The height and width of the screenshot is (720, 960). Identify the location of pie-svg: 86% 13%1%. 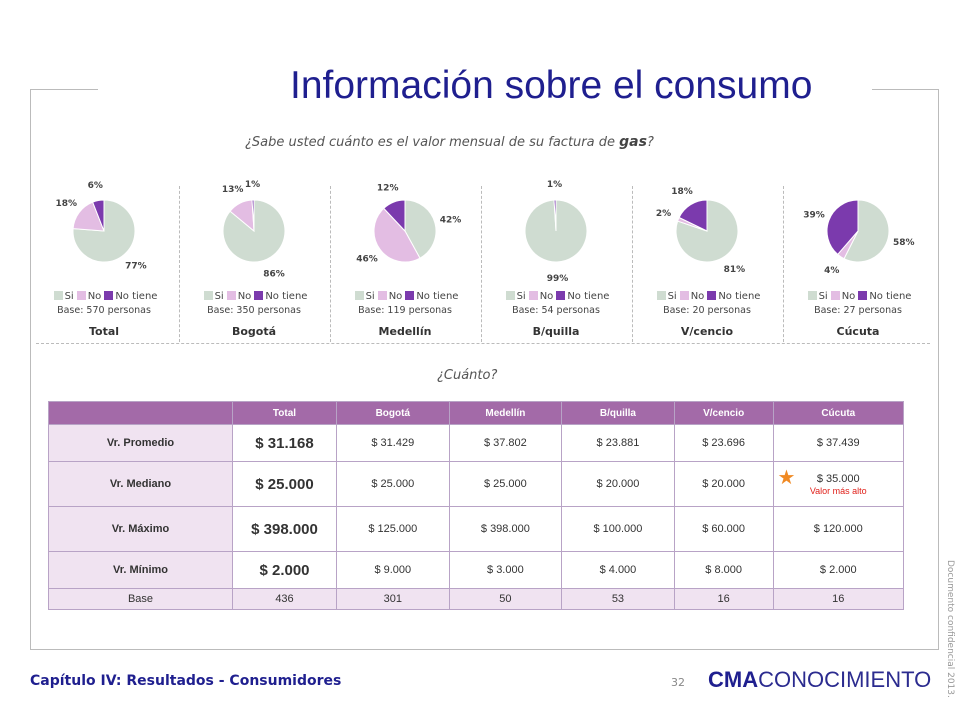
(254, 230).